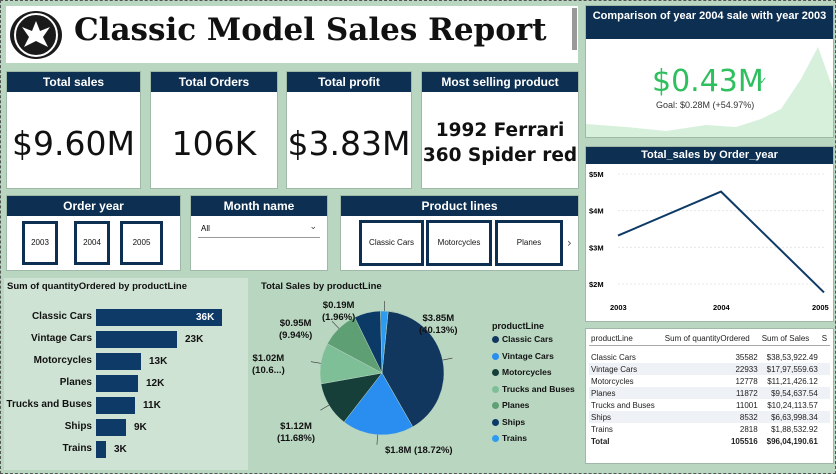 Image resolution: width=836 pixels, height=474 pixels. What do you see at coordinates (75, 382) in the screenshot?
I see `bar-category-label: Planes` at bounding box center [75, 382].